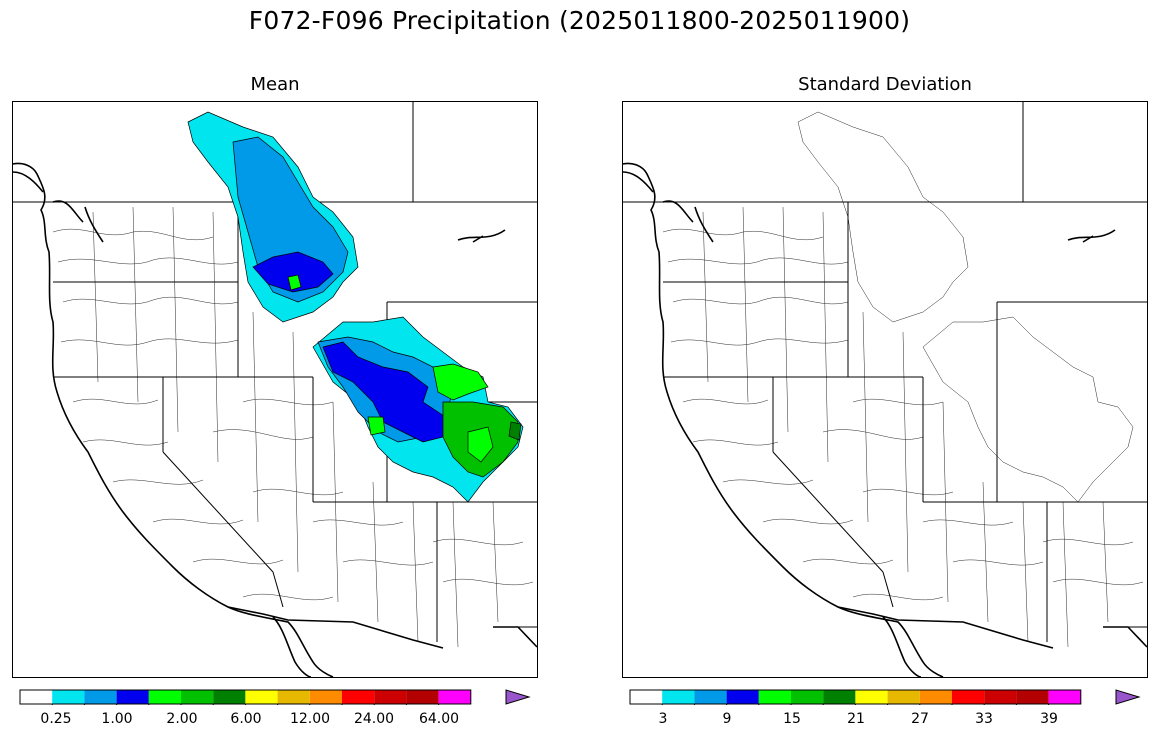 The height and width of the screenshot is (741, 1159). I want to click on colorbar-std-tick: 33, so click(984, 719).